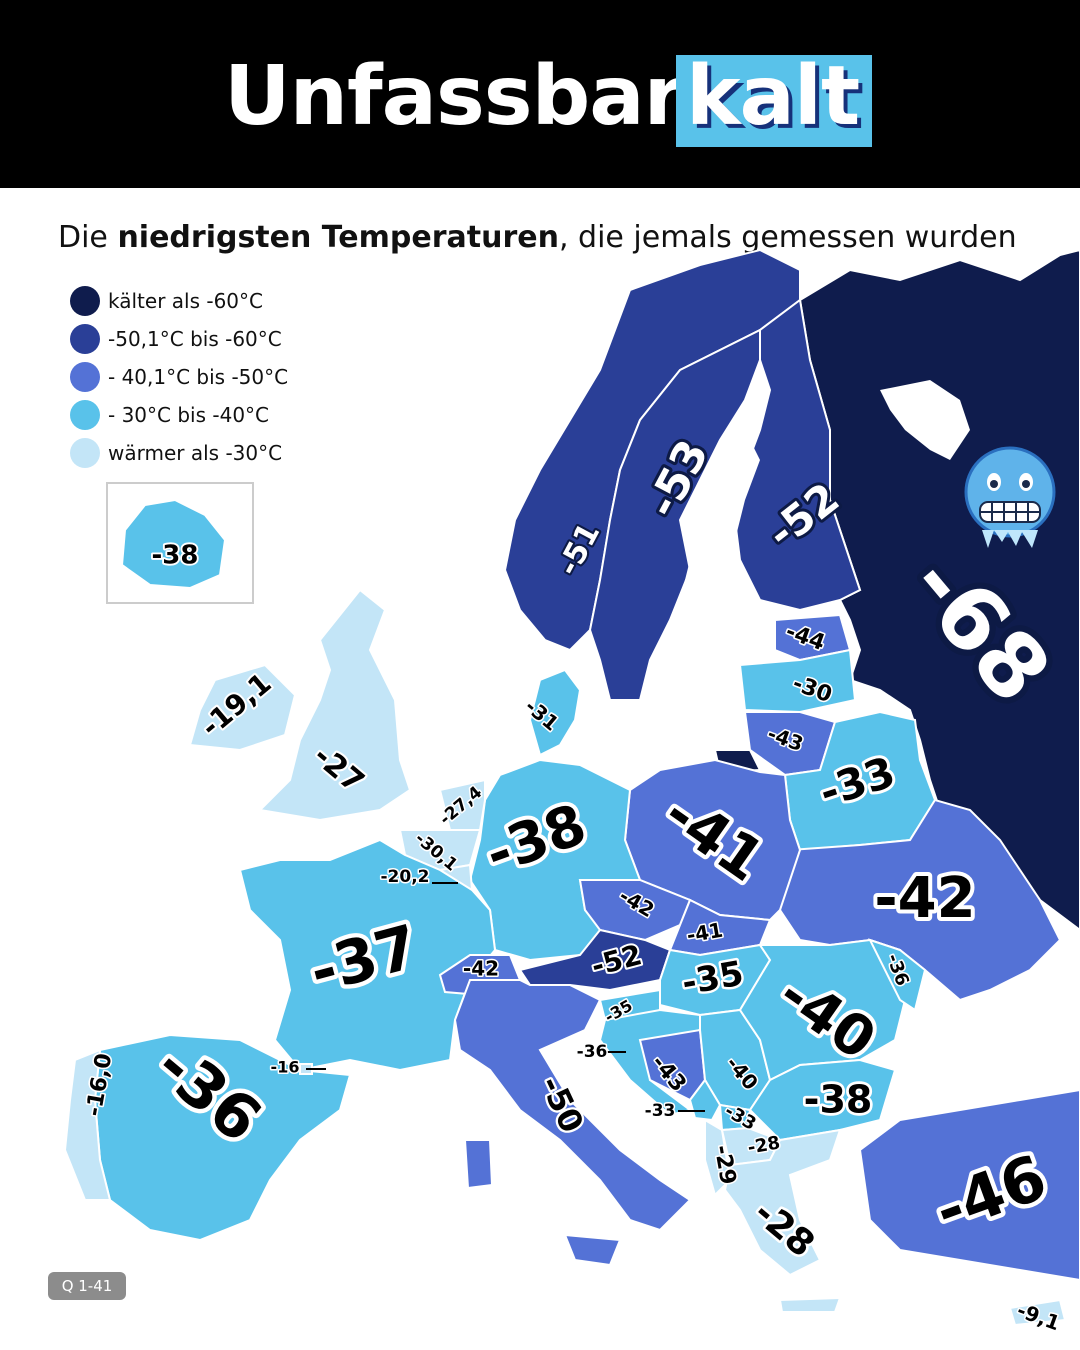 The height and width of the screenshot is (1350, 1080). Describe the element at coordinates (787, 237) in the screenshot. I see `subtitle-part2: , die jemals gemessen wurden` at that location.